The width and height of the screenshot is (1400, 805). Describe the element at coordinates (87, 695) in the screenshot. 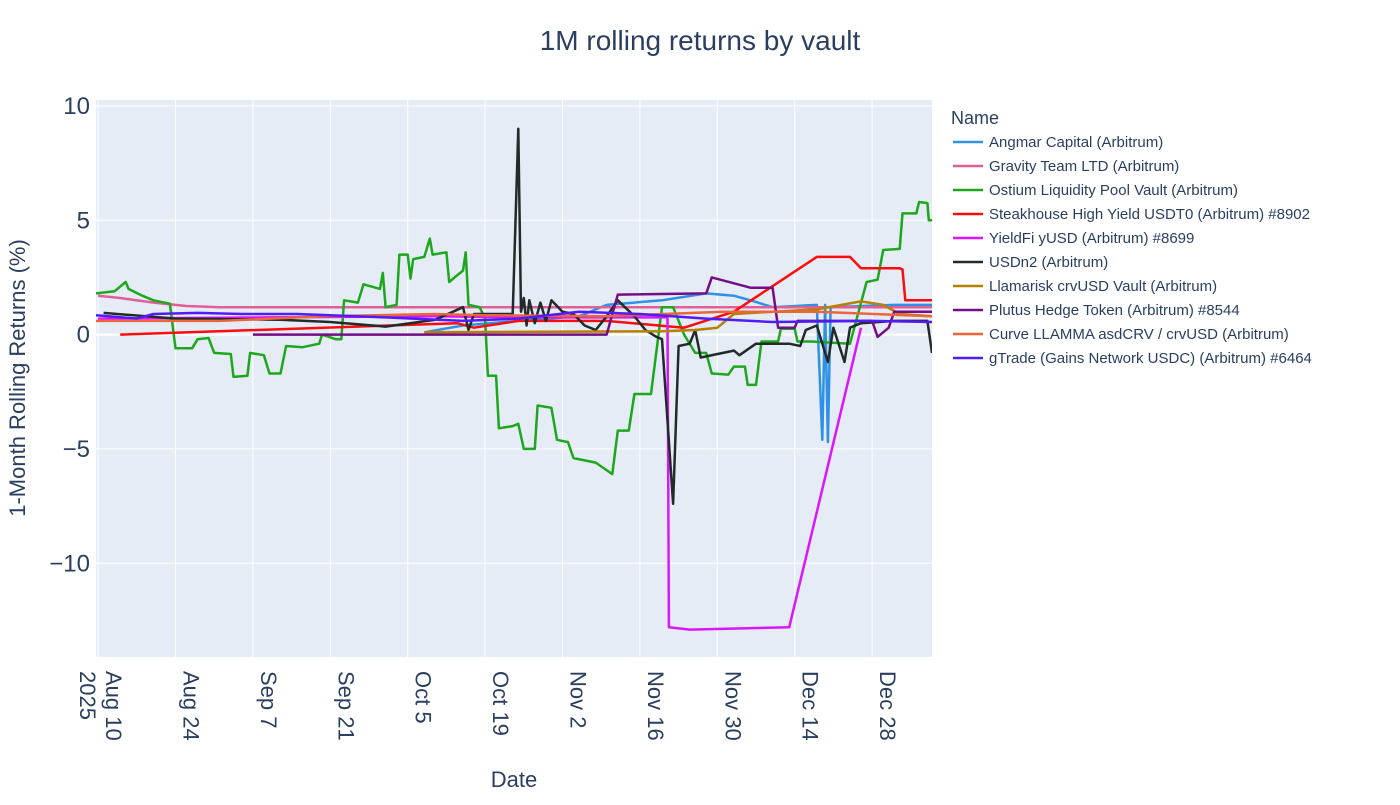

I see `x-tick-year: 2025` at that location.